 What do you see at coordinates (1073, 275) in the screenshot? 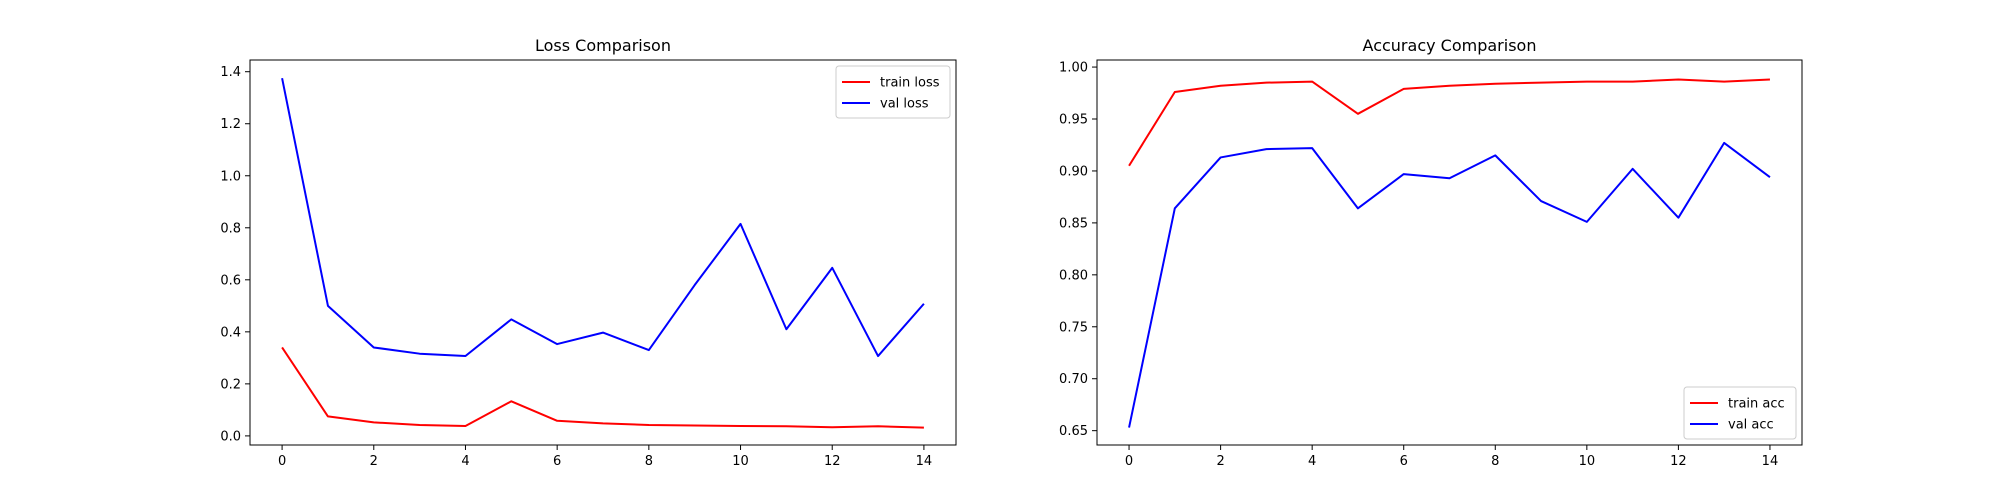
I see `y-tick-label: 0.80` at bounding box center [1073, 275].